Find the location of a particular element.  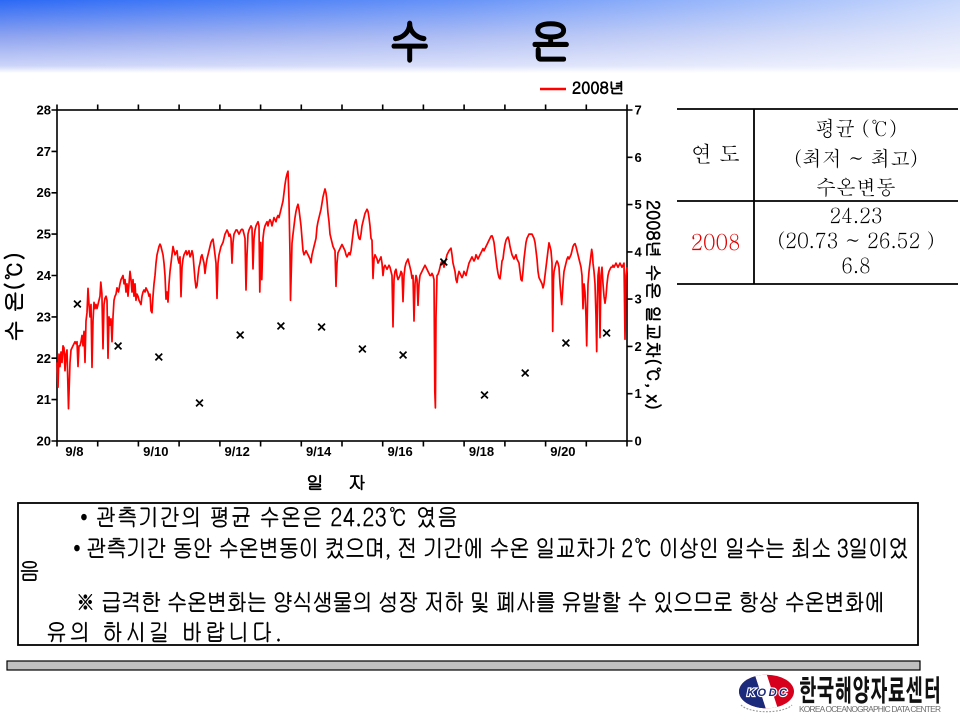

svg-text:KOREA OCEANOGRAPHIC DATA CENTE: KOREA OCEANOGRAPHIC DATA CENTER is located at coordinates (870, 709).